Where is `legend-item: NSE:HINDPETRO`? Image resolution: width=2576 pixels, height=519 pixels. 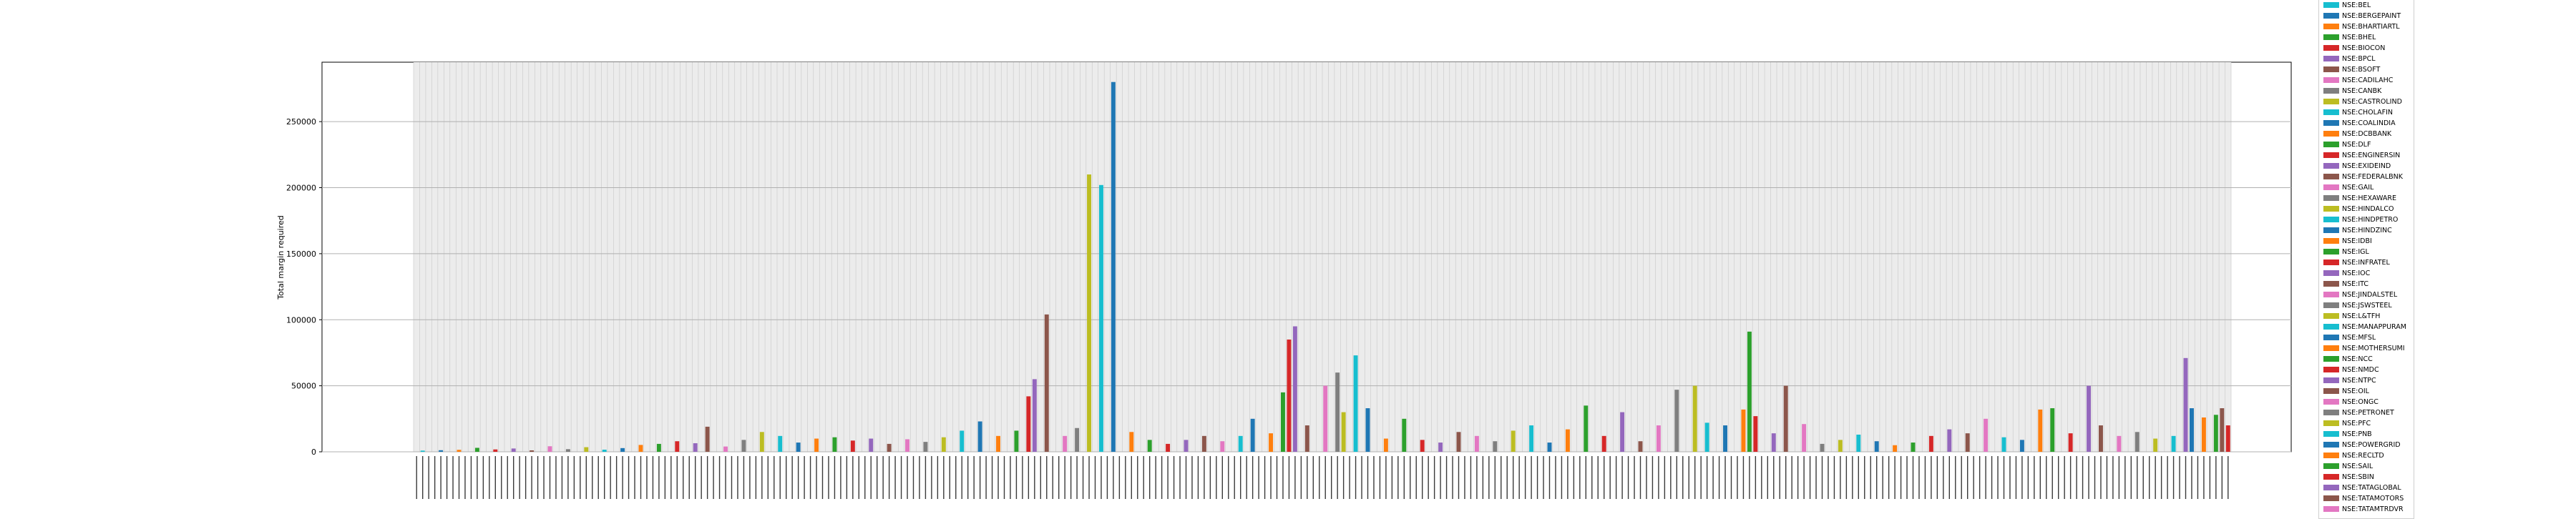 legend-item: NSE:HINDPETRO is located at coordinates (2360, 219).